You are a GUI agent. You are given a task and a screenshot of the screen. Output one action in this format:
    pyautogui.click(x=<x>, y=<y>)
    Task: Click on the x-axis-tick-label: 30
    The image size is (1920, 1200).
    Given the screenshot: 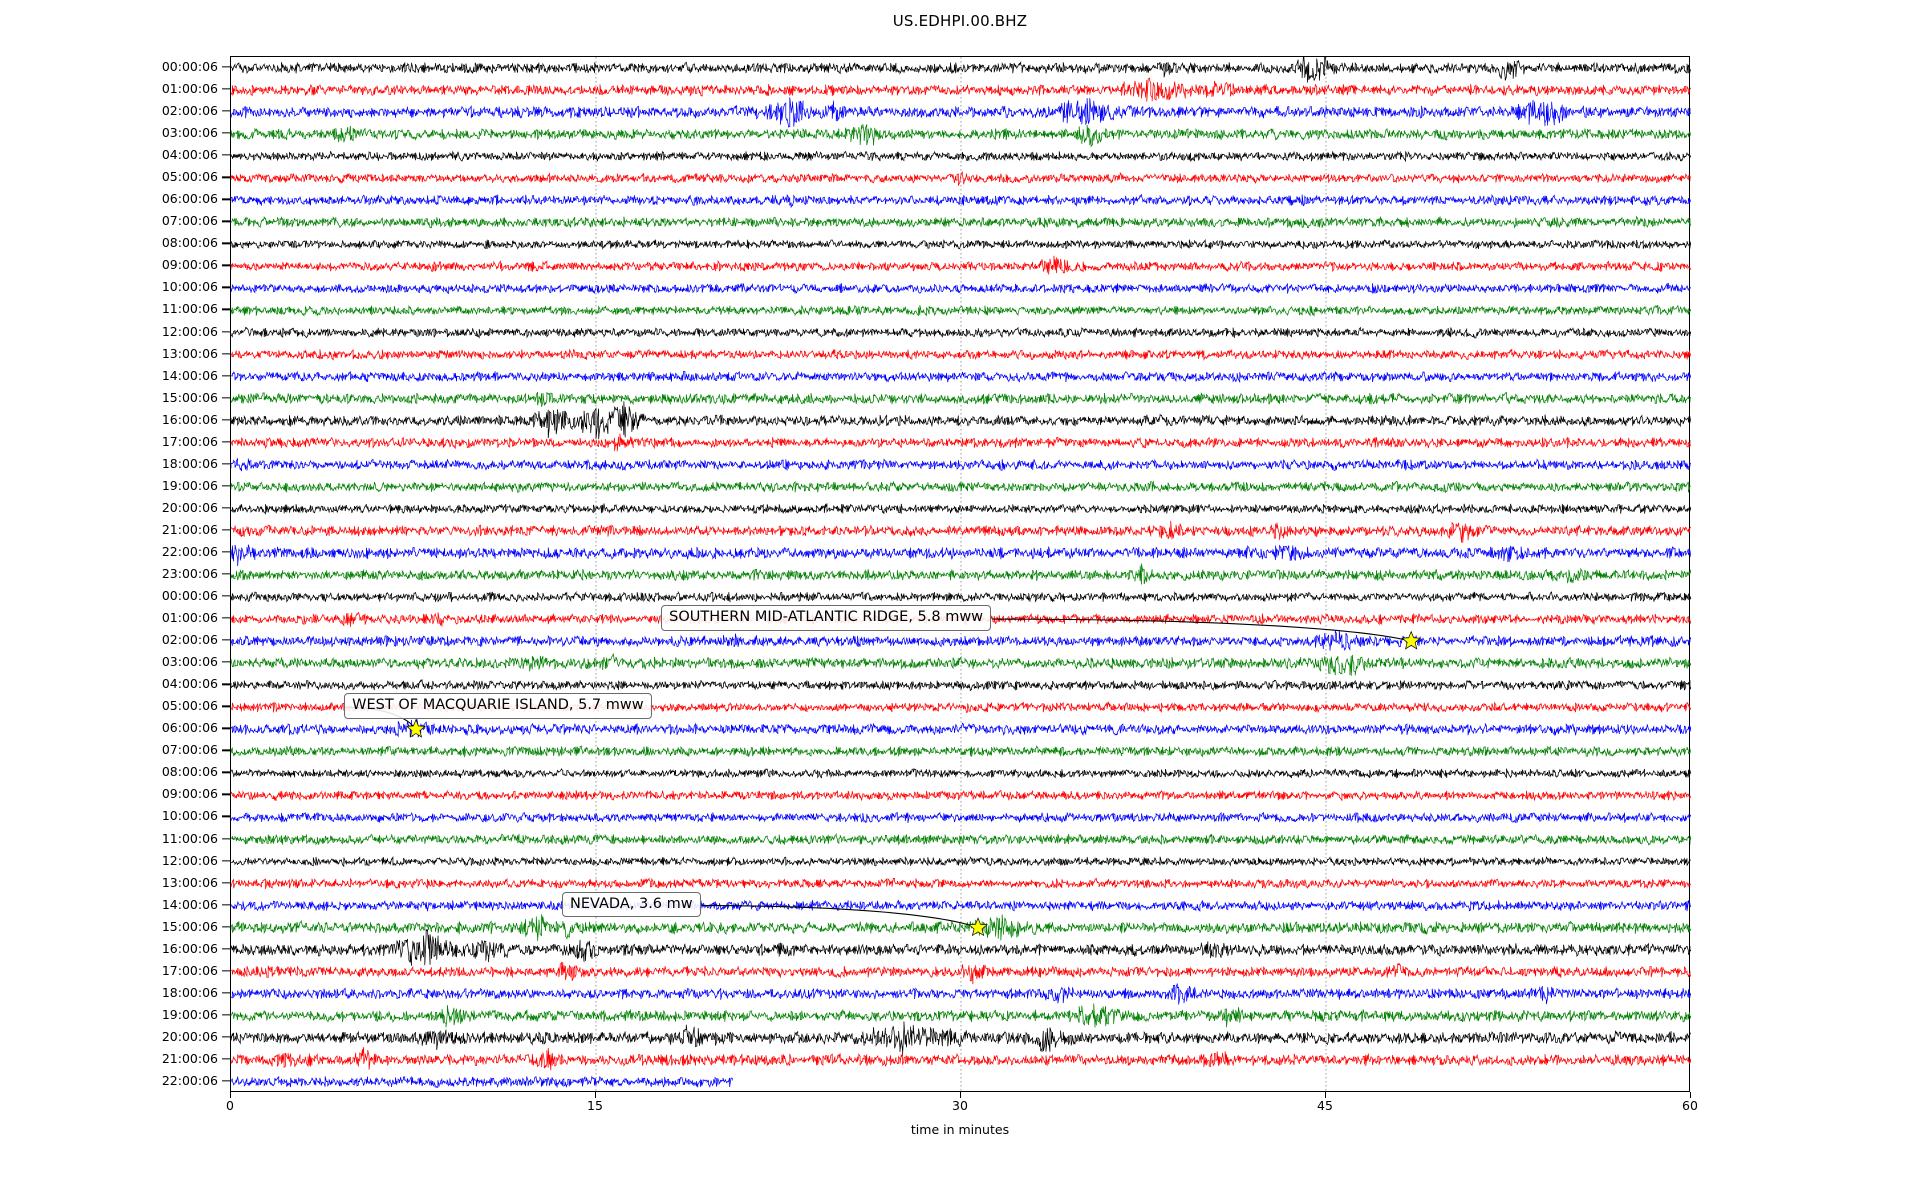 What is the action you would take?
    pyautogui.click(x=960, y=1105)
    